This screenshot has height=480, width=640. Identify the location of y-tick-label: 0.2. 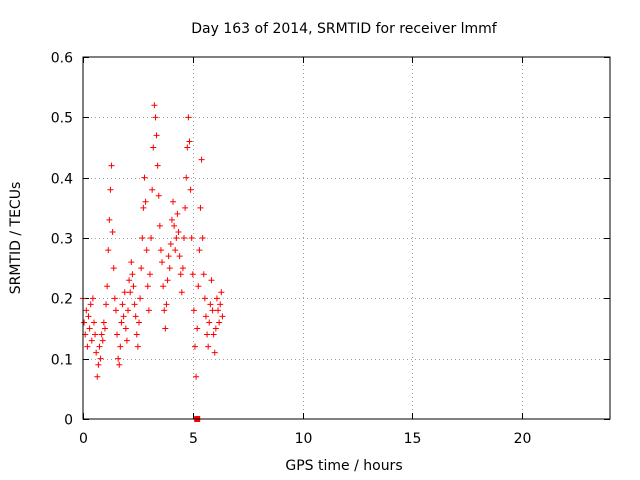
(62, 300).